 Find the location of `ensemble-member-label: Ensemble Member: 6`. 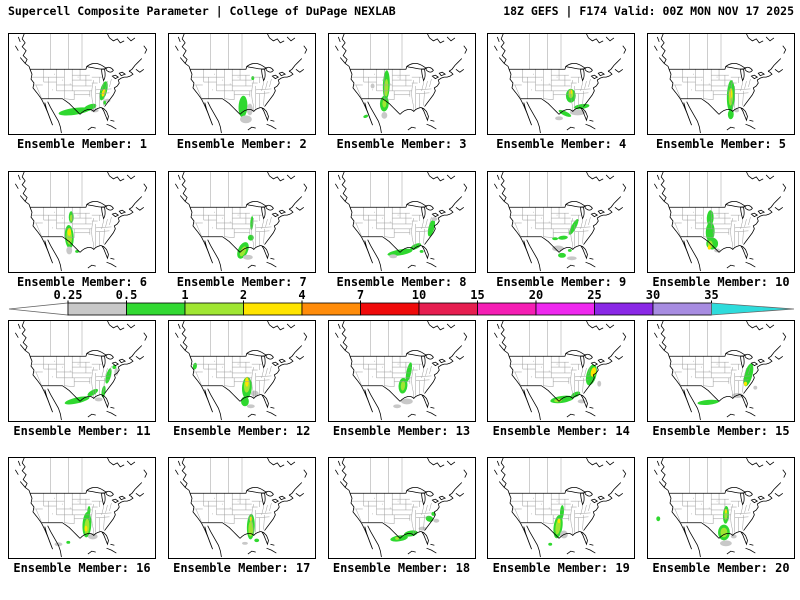

ensemble-member-label: Ensemble Member: 6 is located at coordinates (82, 282).